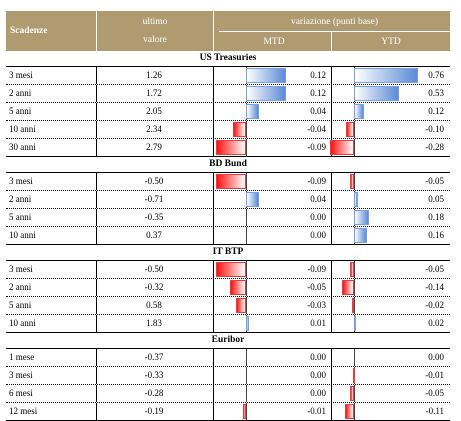 This screenshot has height=421, width=461. Describe the element at coordinates (274, 41) in the screenshot. I see `header-mtd: MTD` at that location.